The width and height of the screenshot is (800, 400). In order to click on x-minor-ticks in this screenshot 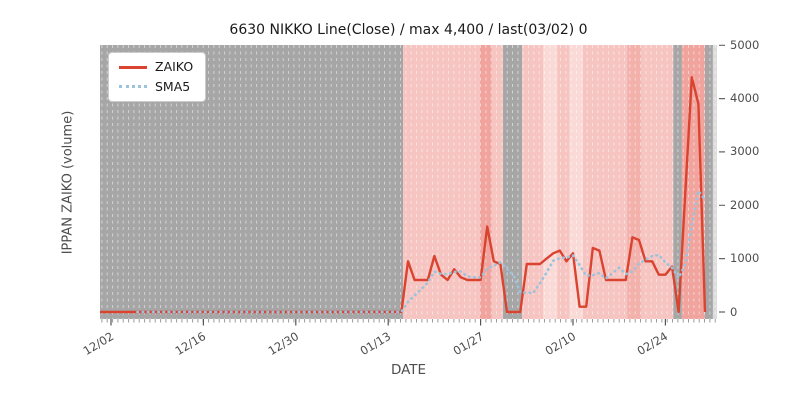, I will do `click(408, 321)`.